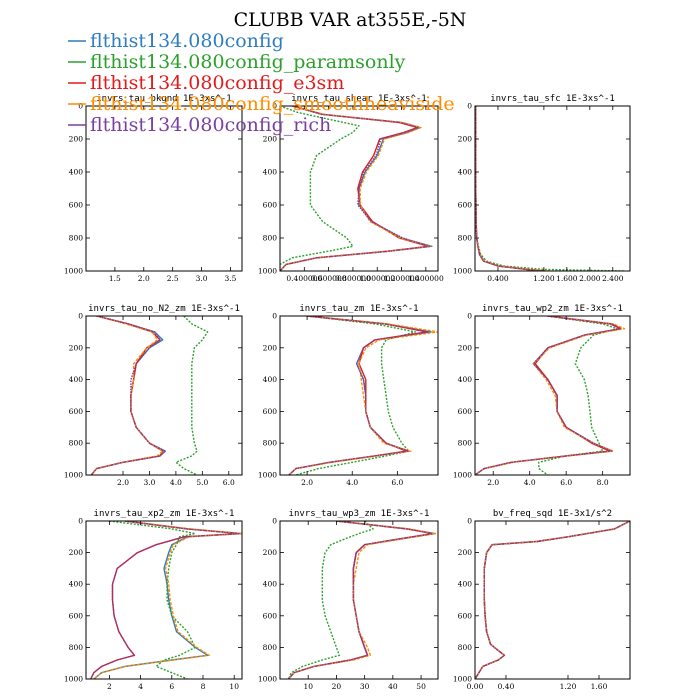 Image resolution: width=700 pixels, height=700 pixels. What do you see at coordinates (421, 686) in the screenshot?
I see `x-tick-label: 50` at bounding box center [421, 686].